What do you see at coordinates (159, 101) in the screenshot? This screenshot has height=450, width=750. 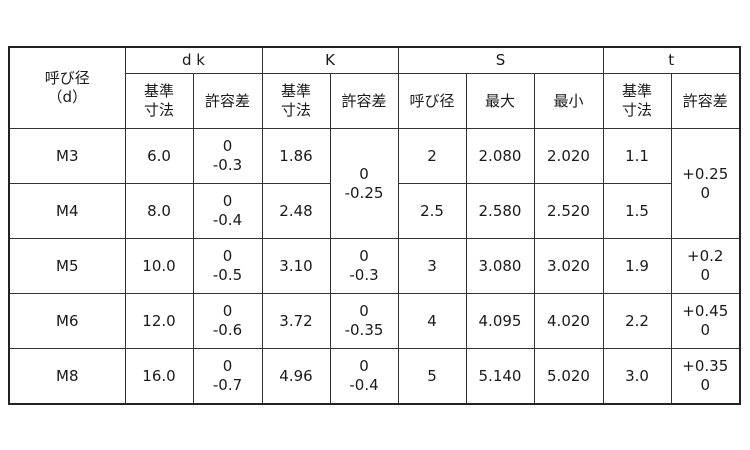 I see `header-dk-basic: 基準 寸法` at bounding box center [159, 101].